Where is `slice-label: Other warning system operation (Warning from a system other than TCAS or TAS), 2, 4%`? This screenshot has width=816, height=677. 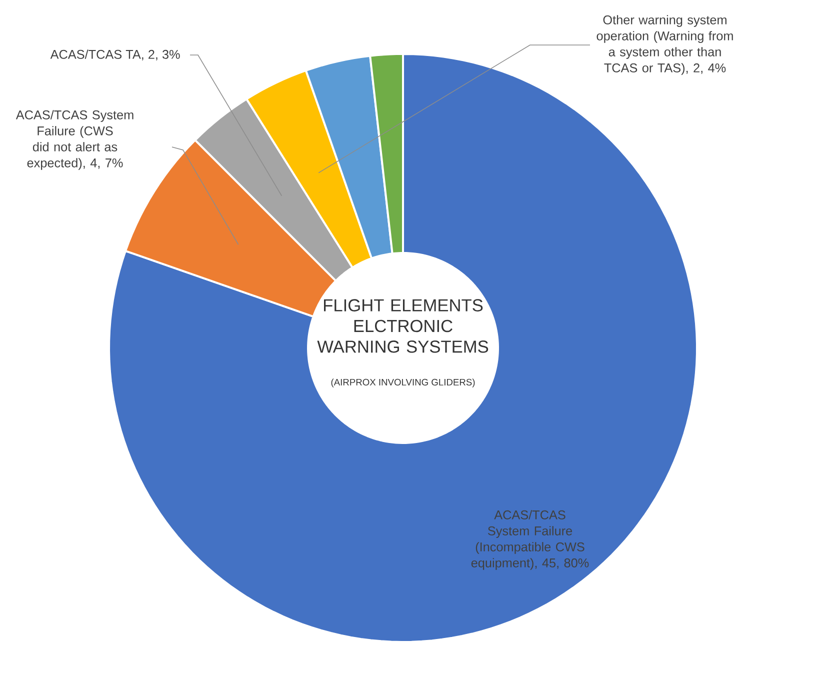
slice-label: Other warning system operation (Warning from a system other than TCAS or TAS), 2, 4% is located at coordinates (664, 45).